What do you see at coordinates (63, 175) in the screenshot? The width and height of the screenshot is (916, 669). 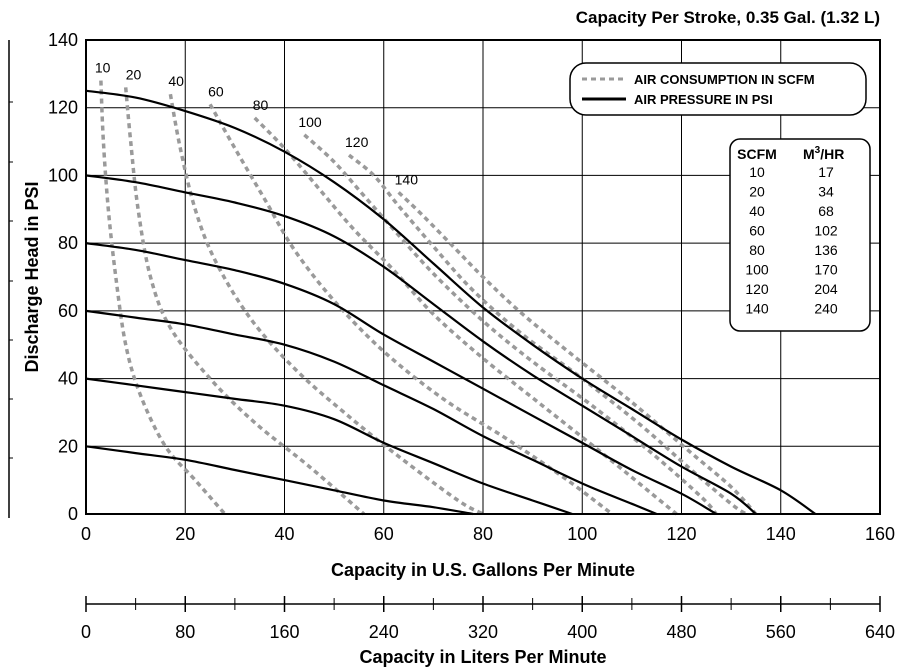 I see `y-tick-label: 100` at bounding box center [63, 175].